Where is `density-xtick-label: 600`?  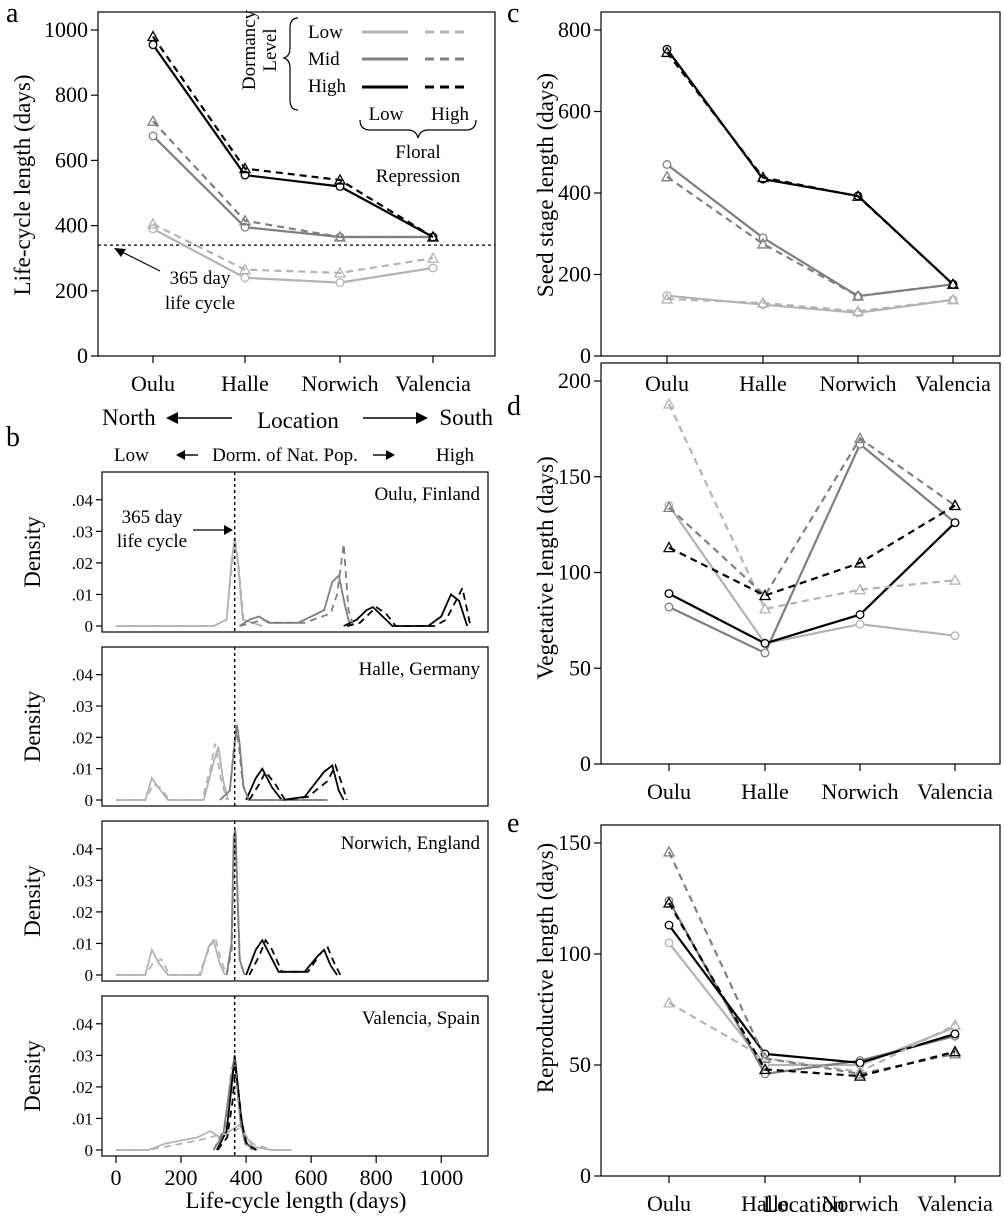
density-xtick-label: 600 is located at coordinates (311, 1177).